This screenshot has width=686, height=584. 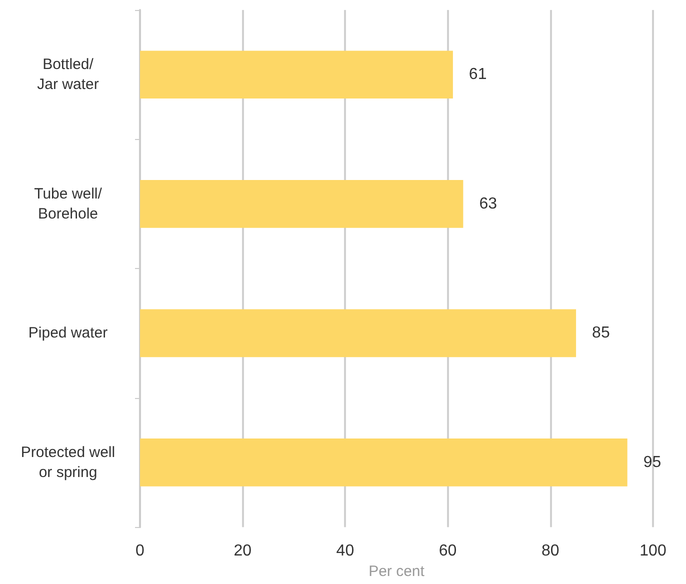 What do you see at coordinates (551, 551) in the screenshot?
I see `x-tick-label: 80` at bounding box center [551, 551].